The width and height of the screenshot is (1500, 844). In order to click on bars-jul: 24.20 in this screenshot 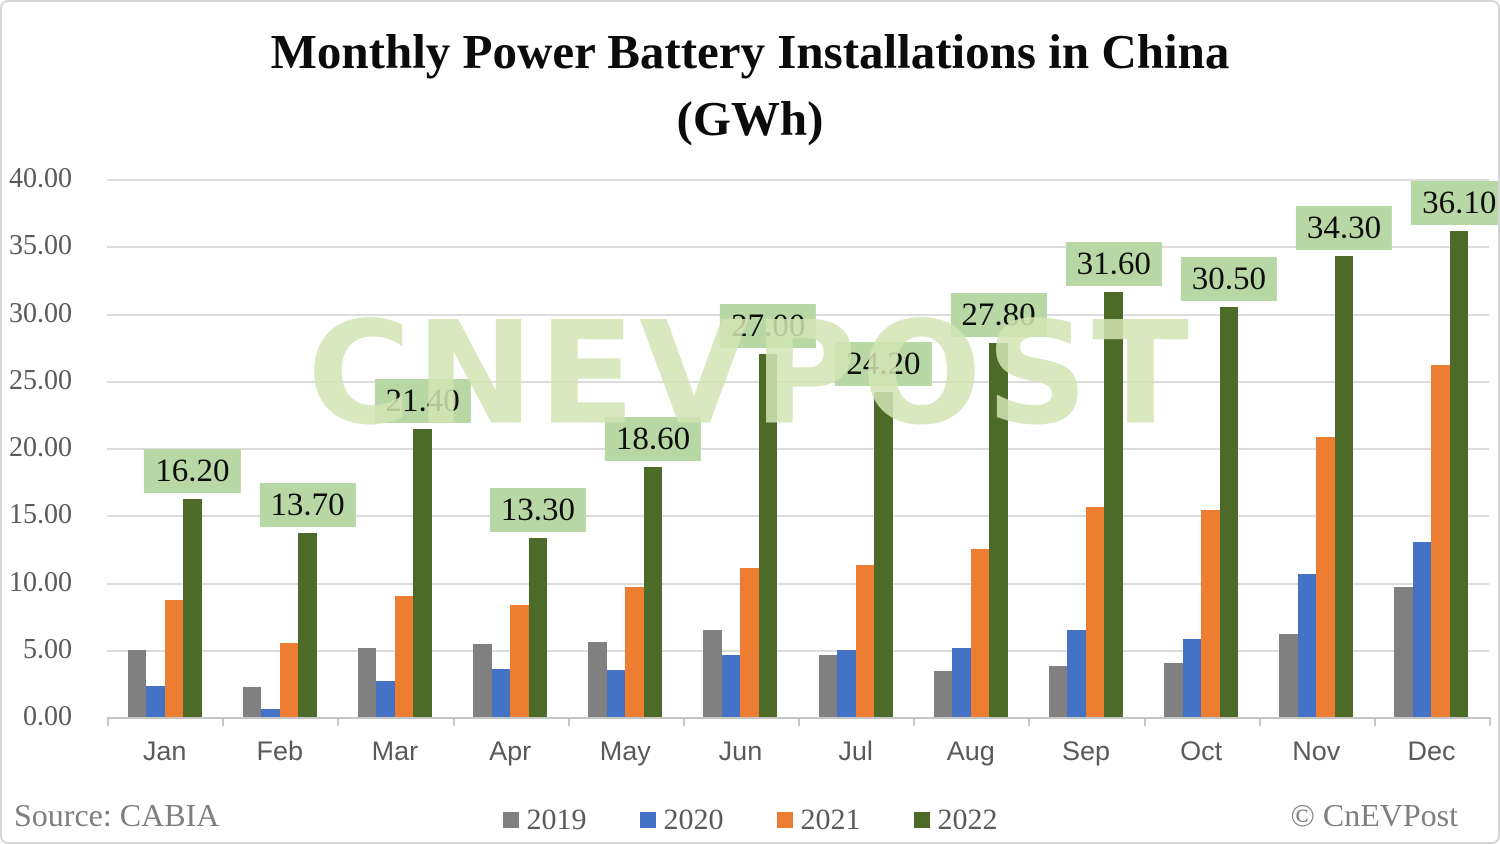, I will do `click(875, 448)`.